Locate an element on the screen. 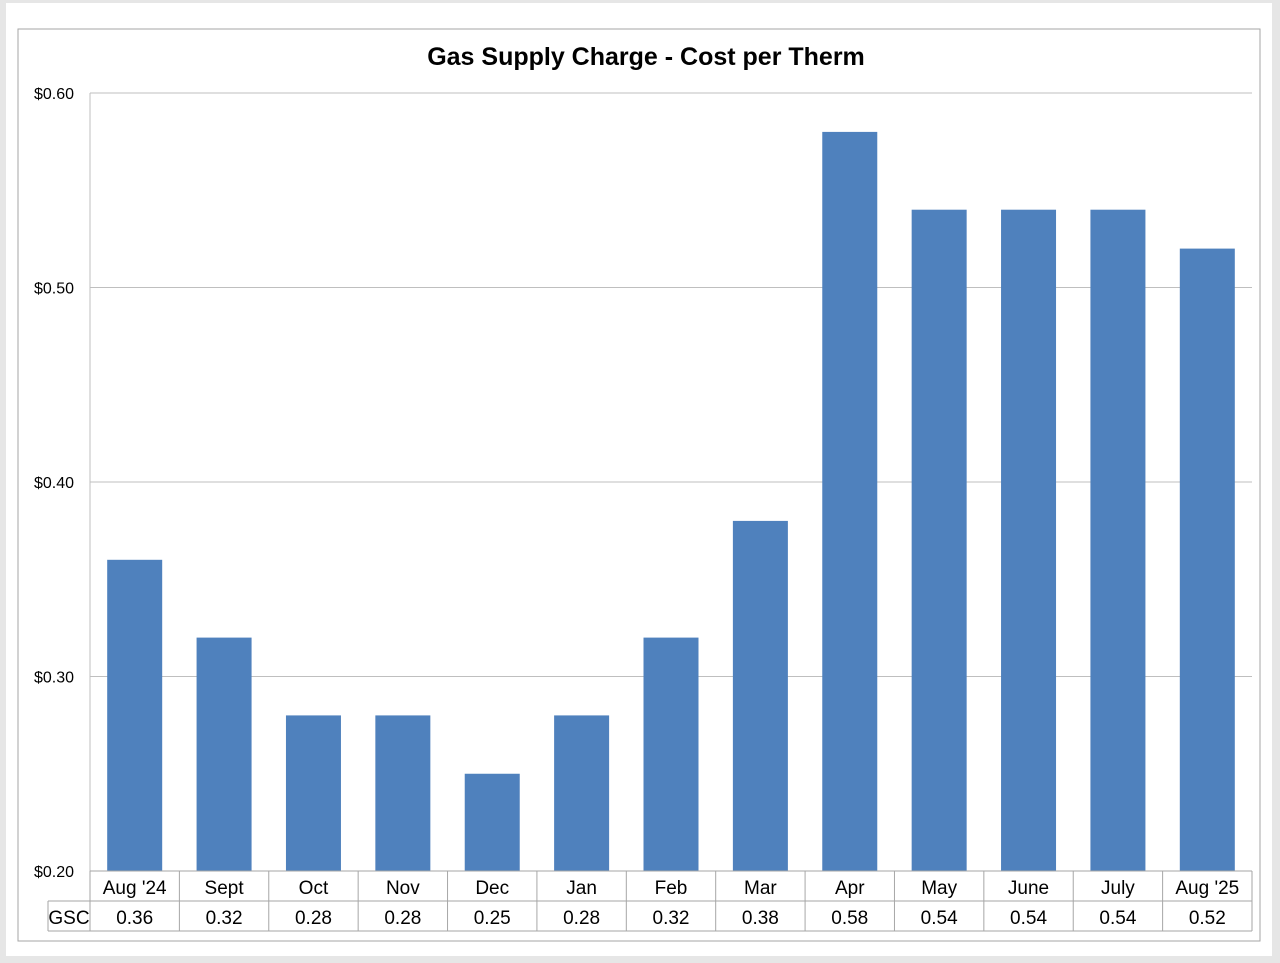  series-label: GSC is located at coordinates (68, 918).